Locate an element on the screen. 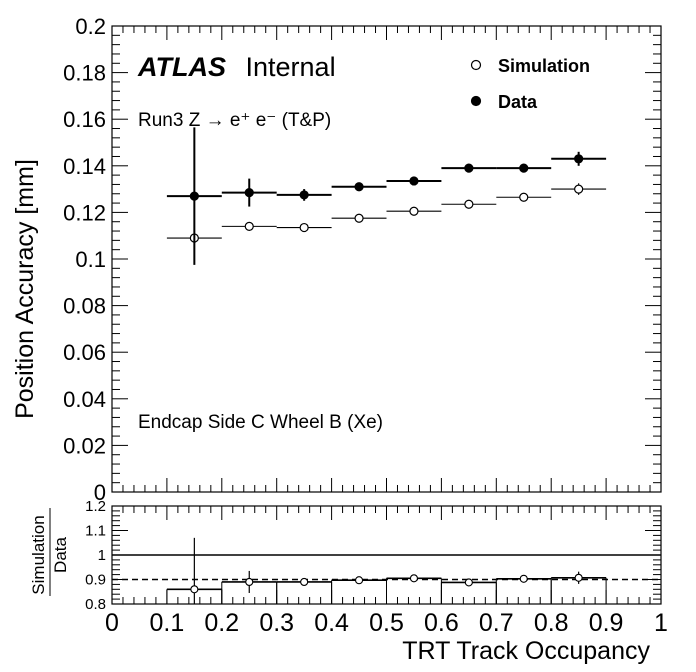 The height and width of the screenshot is (672, 696). ratio-y-tick-label: 1.1 is located at coordinates (95, 531).